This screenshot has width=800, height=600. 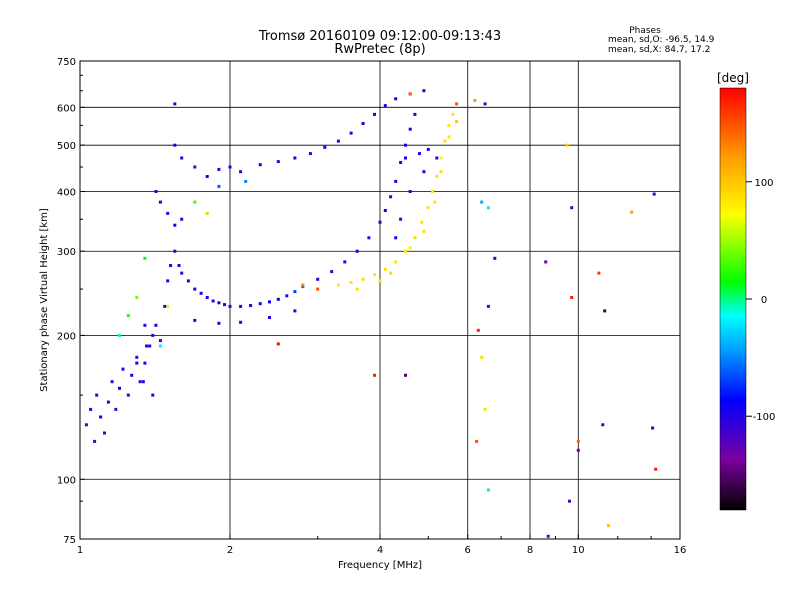 I want to click on colorbar-tick-label: -100, so click(x=764, y=417).